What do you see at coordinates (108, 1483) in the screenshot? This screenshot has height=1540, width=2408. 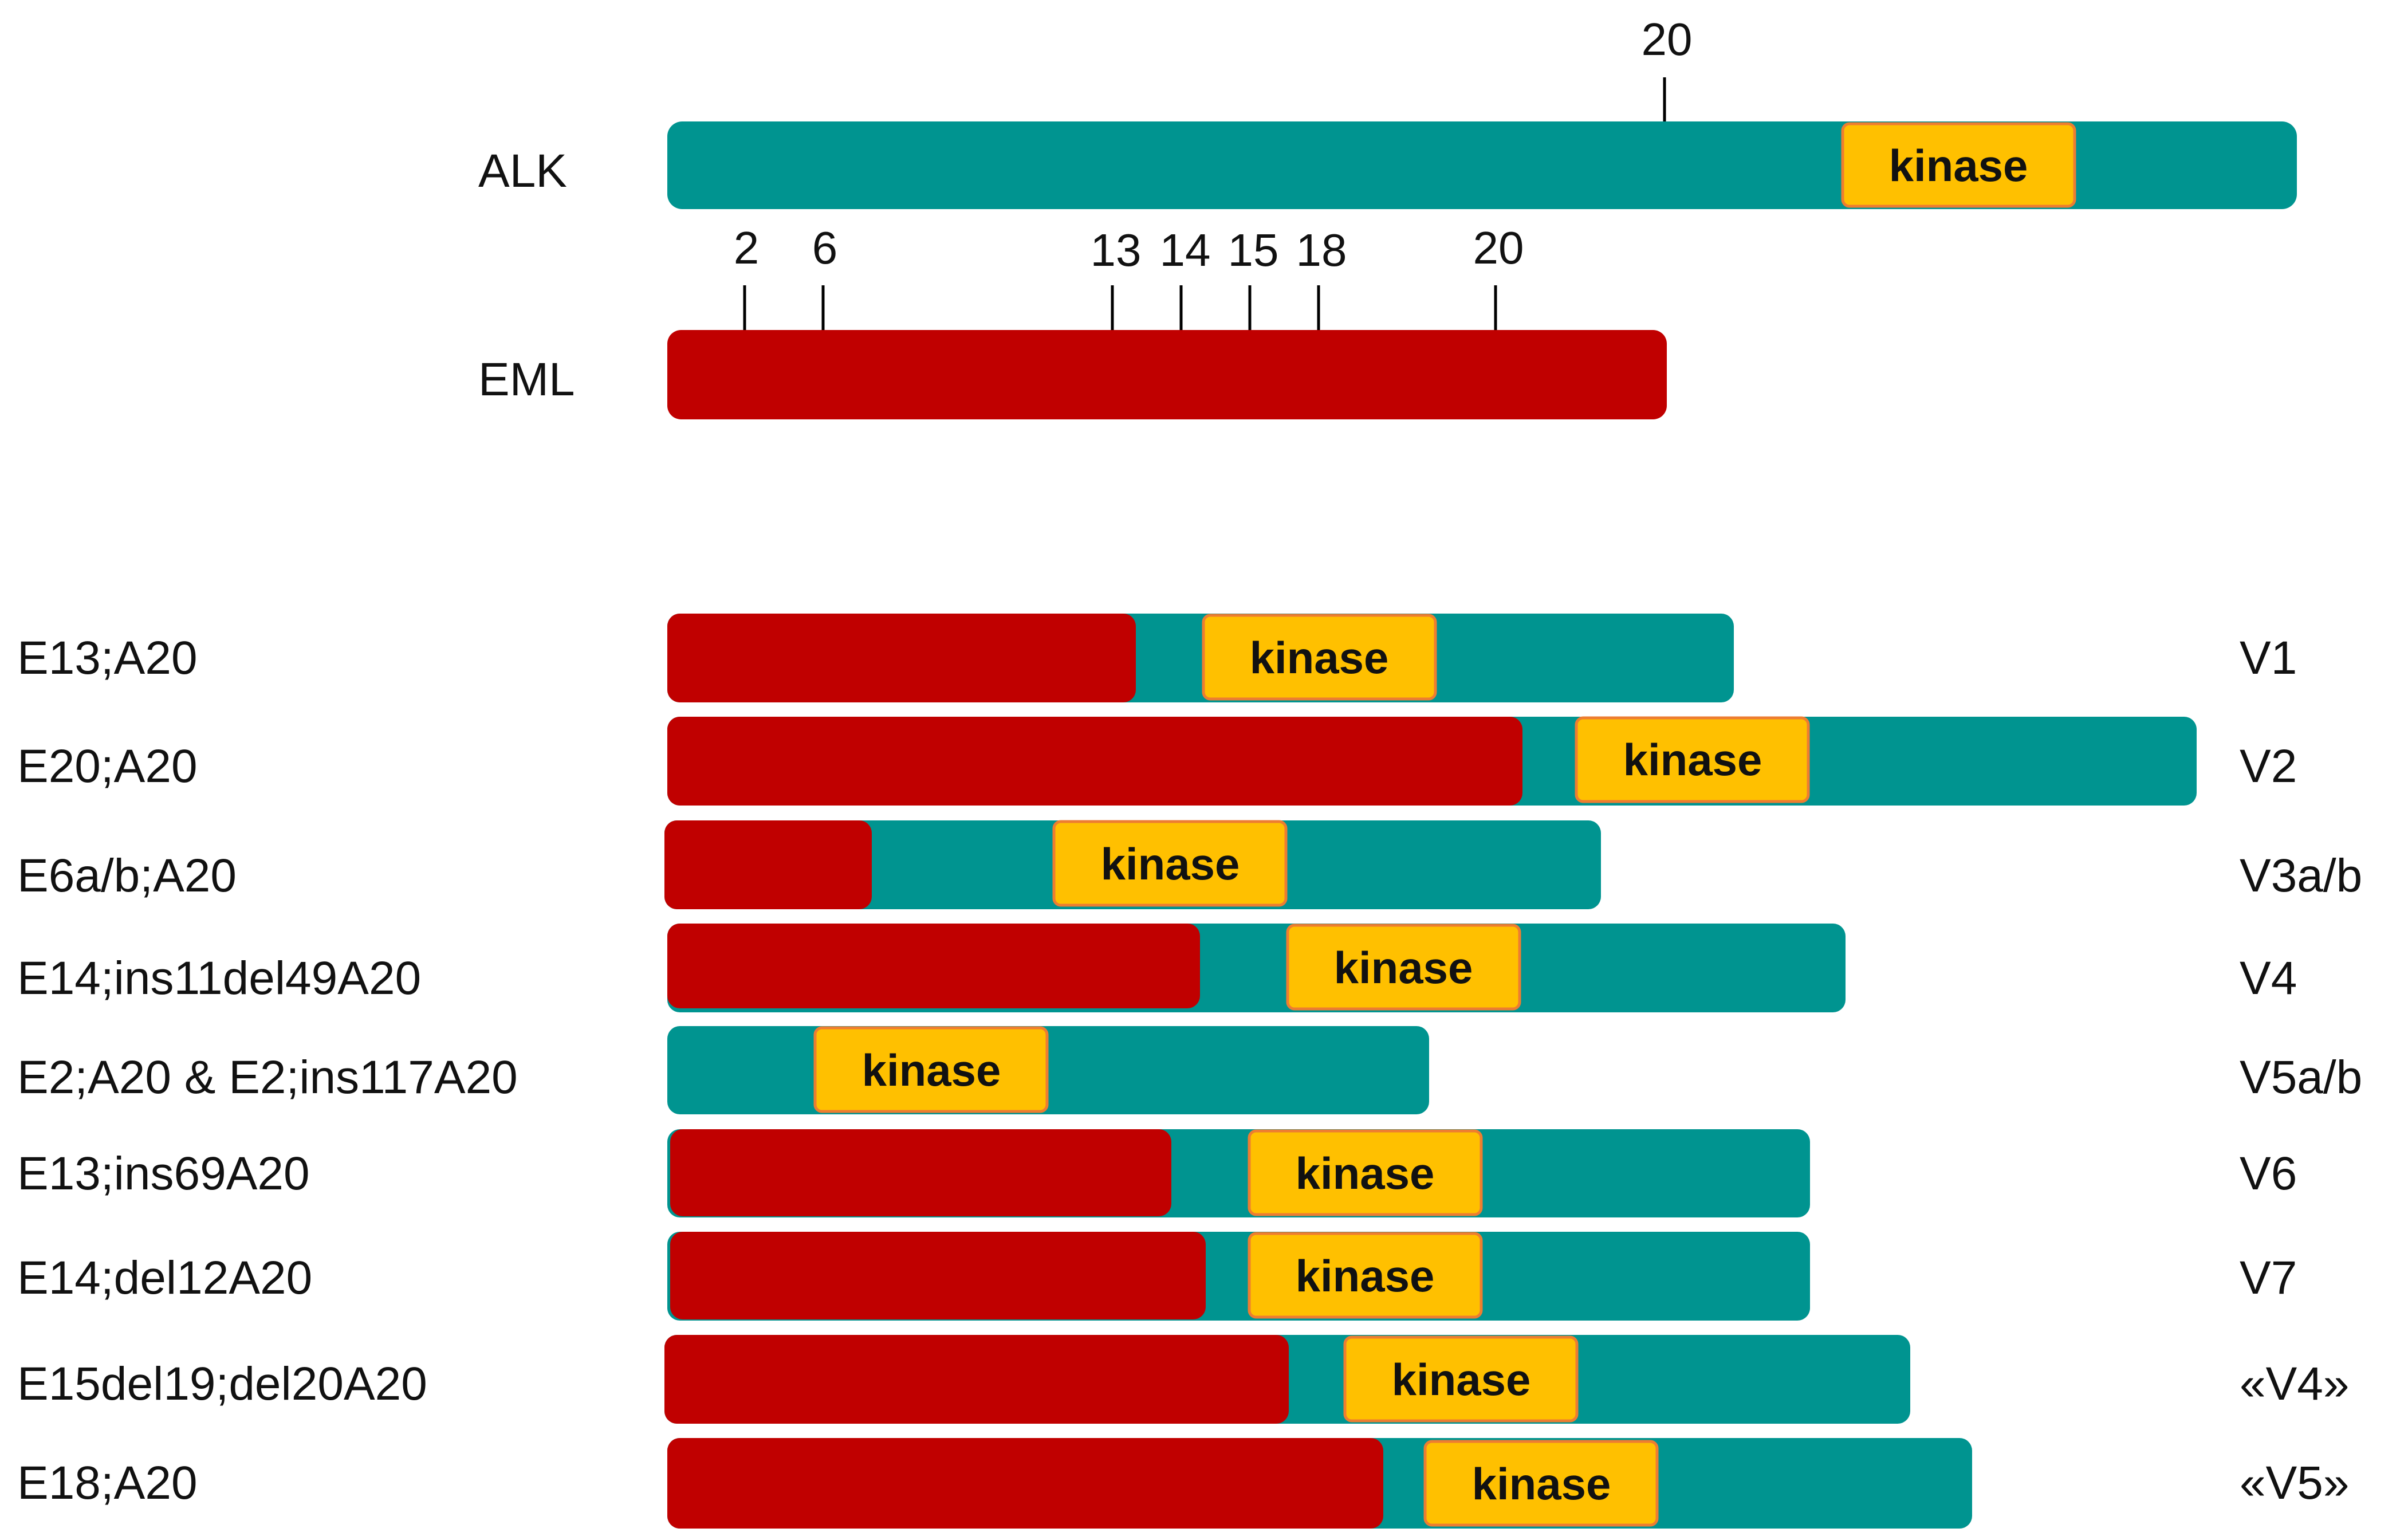 I see `fusion-label: E18;A20` at bounding box center [108, 1483].